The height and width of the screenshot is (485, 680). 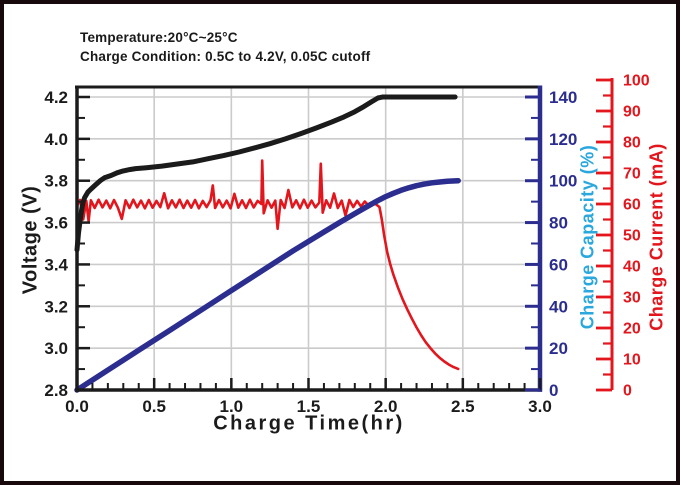 I want to click on voltage-tick-label: 3.6, so click(x=56, y=223).